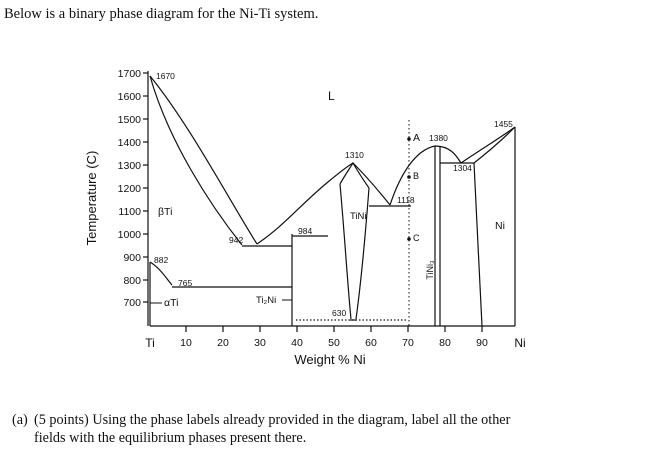 This screenshot has width=645, height=460. Describe the element at coordinates (519, 343) in the screenshot. I see `x-end-label-ni: Ni` at that location.